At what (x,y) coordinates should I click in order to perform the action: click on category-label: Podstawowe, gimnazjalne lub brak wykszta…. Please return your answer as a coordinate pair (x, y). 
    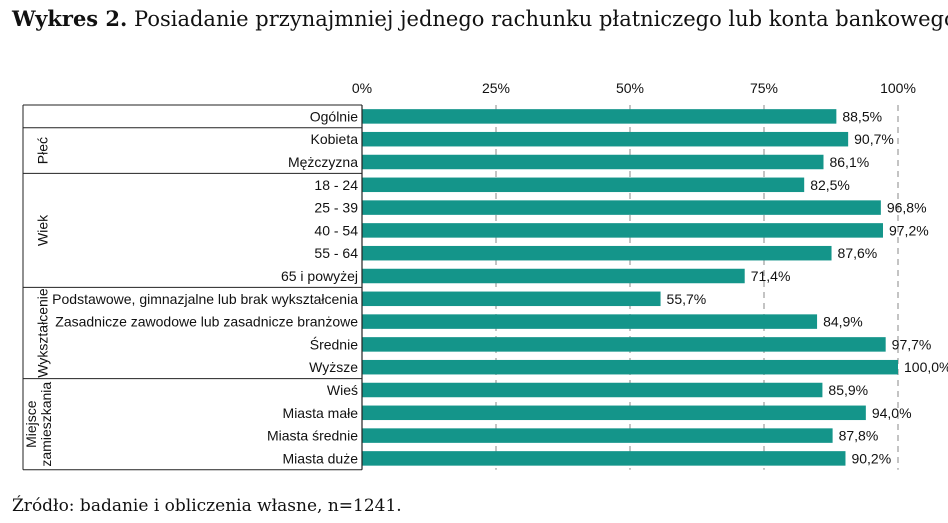
    Looking at the image, I should click on (205, 299).